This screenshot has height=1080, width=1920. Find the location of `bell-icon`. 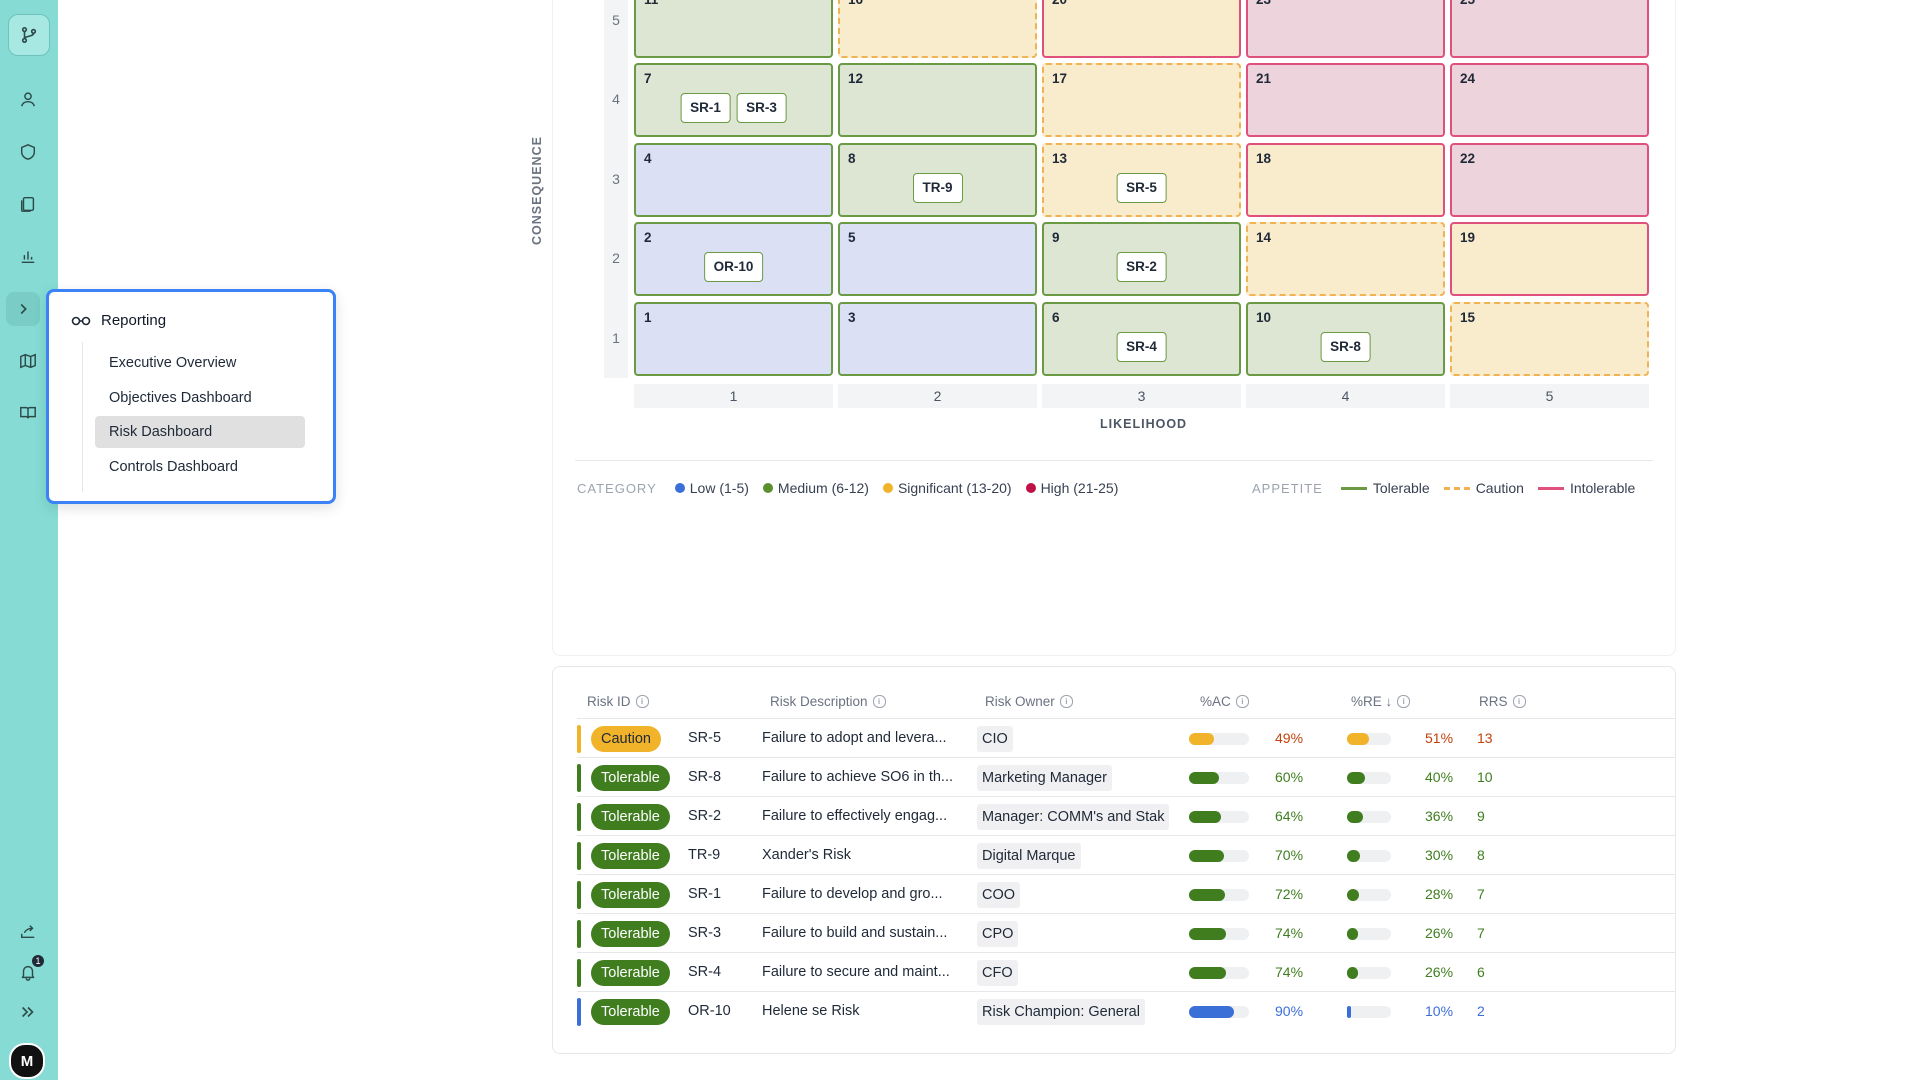

bell-icon is located at coordinates (28, 972).